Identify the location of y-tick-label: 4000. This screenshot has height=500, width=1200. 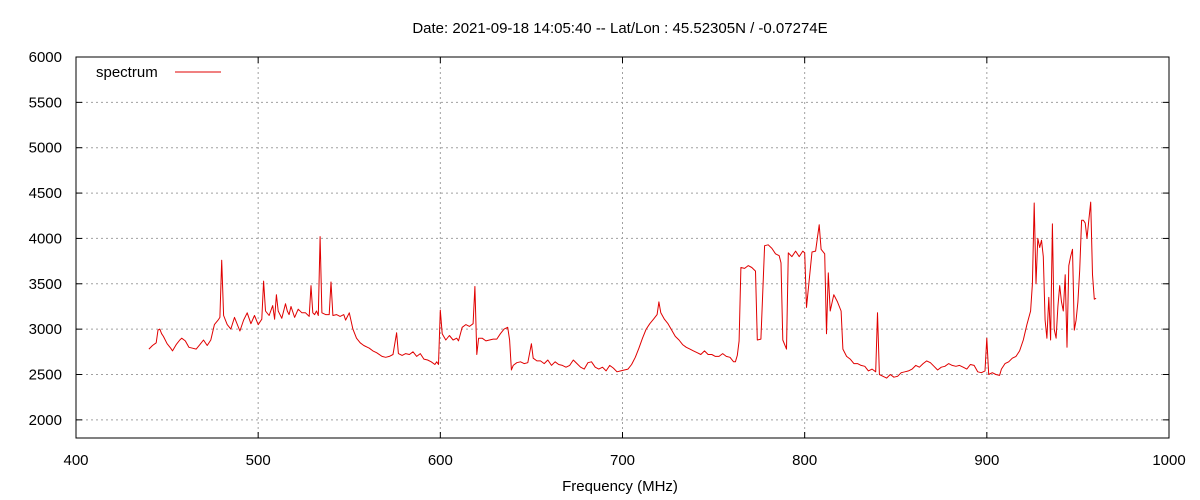
(45, 238).